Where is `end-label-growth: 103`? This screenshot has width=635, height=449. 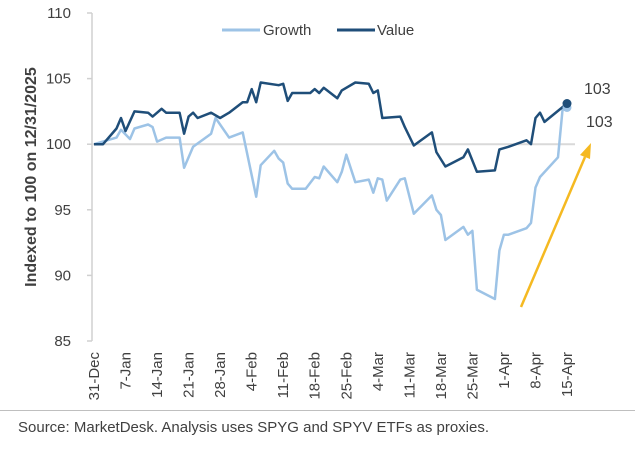
end-label-growth: 103 is located at coordinates (599, 122).